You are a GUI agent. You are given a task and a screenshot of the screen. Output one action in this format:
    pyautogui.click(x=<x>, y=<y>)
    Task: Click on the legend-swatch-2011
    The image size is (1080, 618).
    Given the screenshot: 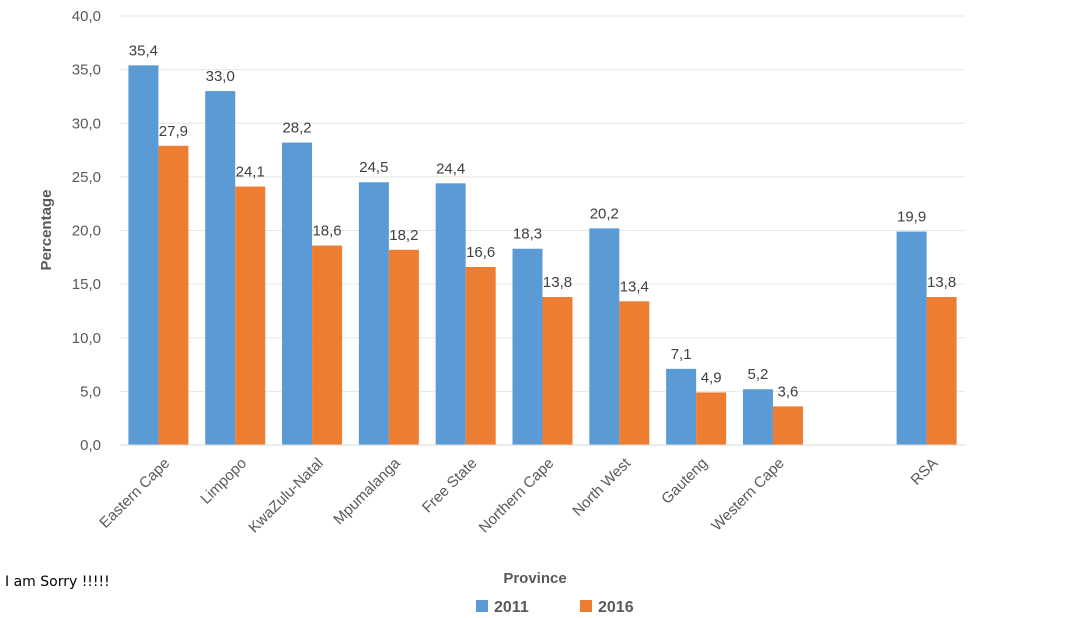 What is the action you would take?
    pyautogui.click(x=482, y=606)
    